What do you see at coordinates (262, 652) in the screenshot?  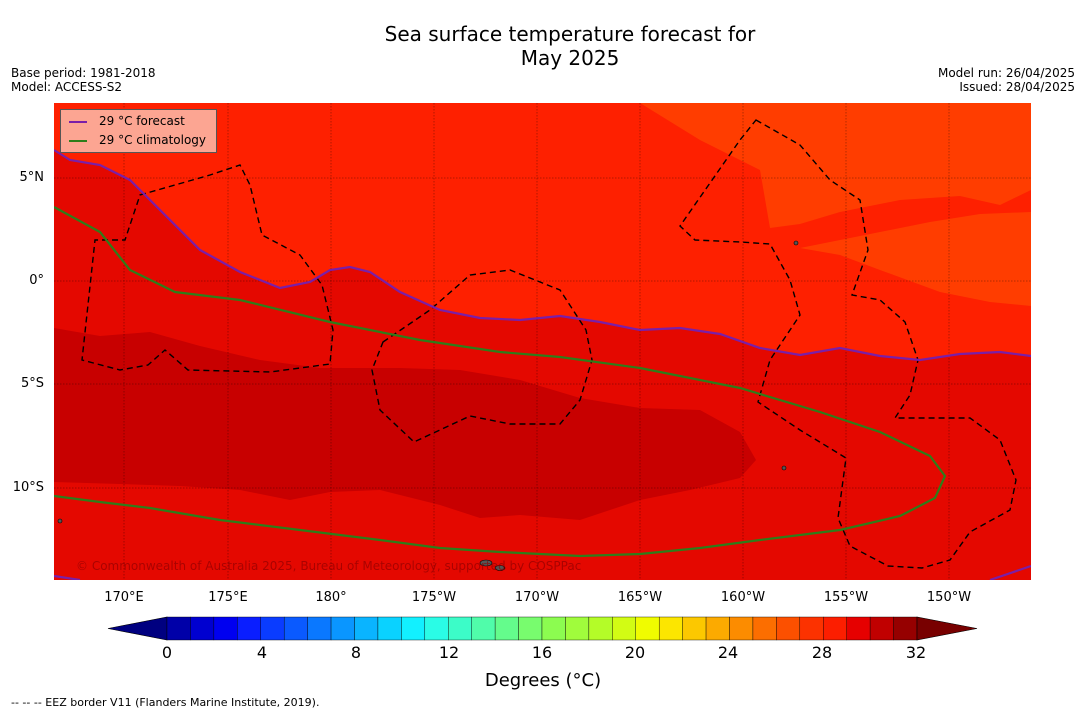 I see `colorbar-tick-4: 4` at bounding box center [262, 652].